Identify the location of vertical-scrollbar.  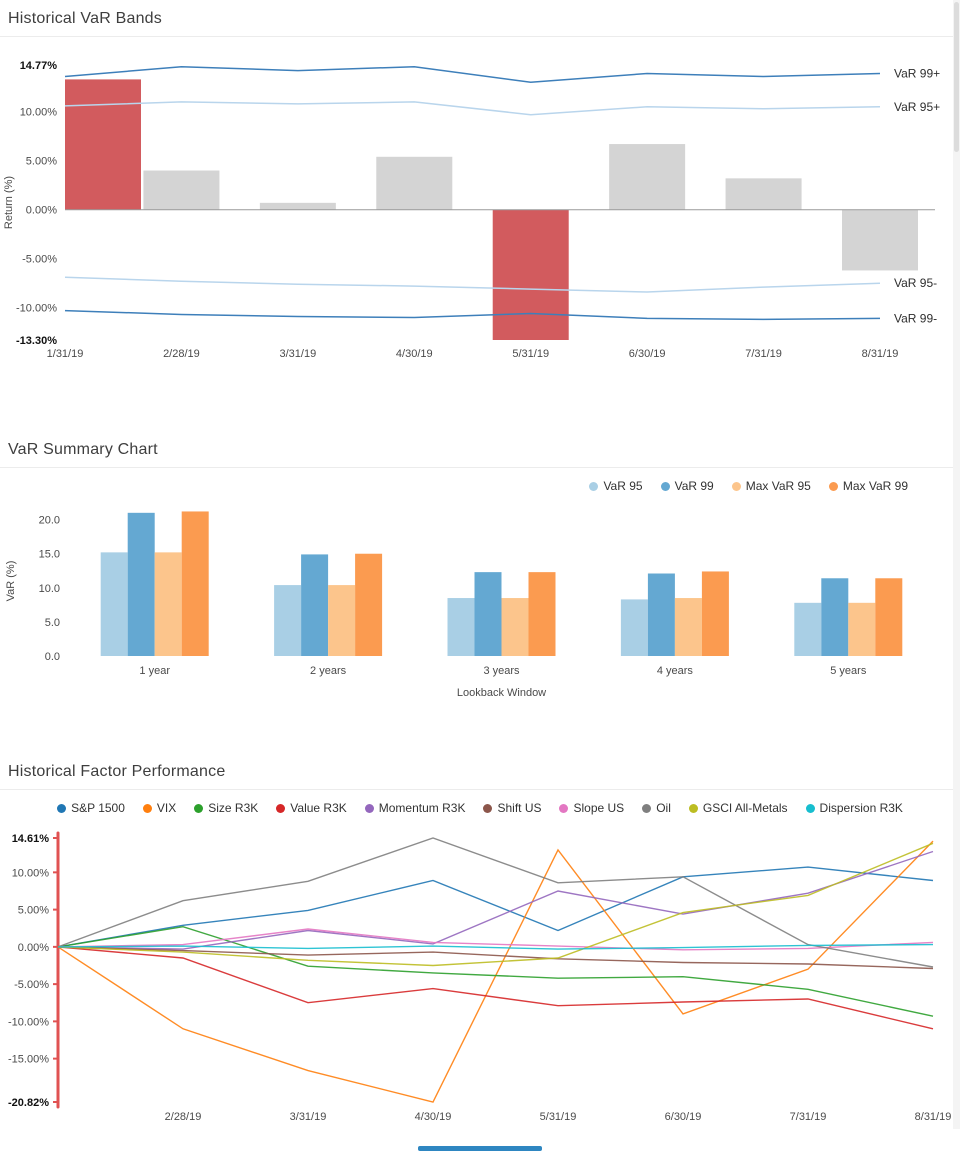
(956, 564).